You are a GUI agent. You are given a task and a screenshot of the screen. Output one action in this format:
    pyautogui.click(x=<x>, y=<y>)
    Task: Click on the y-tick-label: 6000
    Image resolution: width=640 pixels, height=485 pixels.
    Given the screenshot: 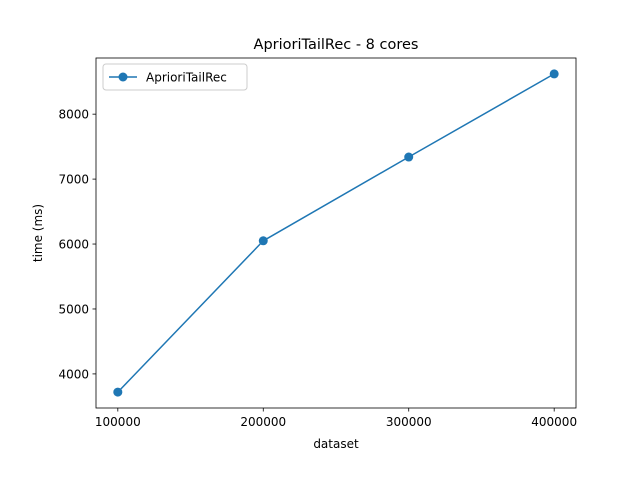 What is the action you would take?
    pyautogui.click(x=73, y=245)
    